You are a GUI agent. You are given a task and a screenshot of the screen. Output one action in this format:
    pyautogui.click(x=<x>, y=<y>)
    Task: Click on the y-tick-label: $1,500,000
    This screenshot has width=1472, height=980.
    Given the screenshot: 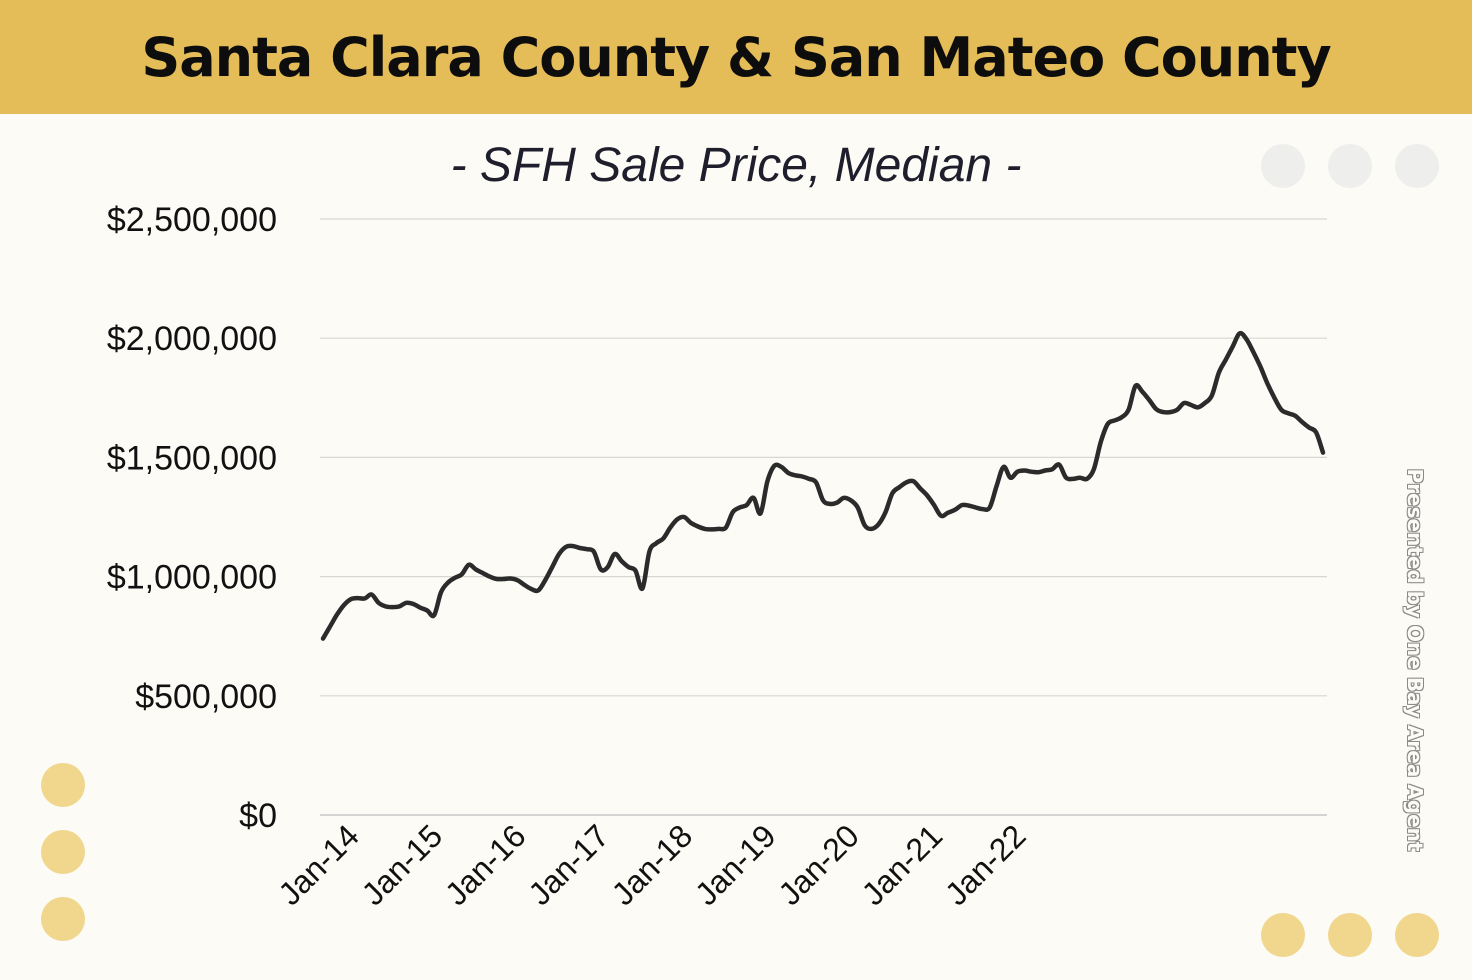 What is the action you would take?
    pyautogui.click(x=192, y=458)
    